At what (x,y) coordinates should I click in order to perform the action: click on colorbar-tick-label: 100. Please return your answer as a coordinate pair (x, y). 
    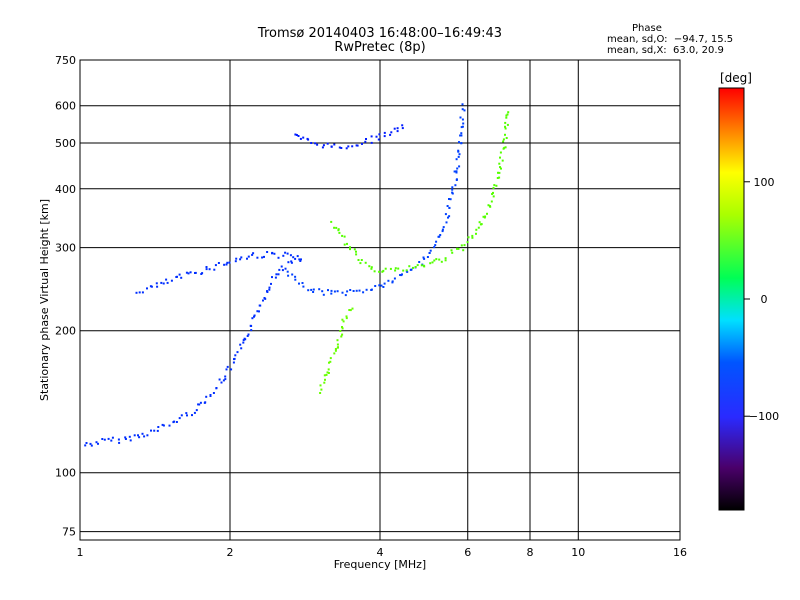
    Looking at the image, I should click on (764, 182).